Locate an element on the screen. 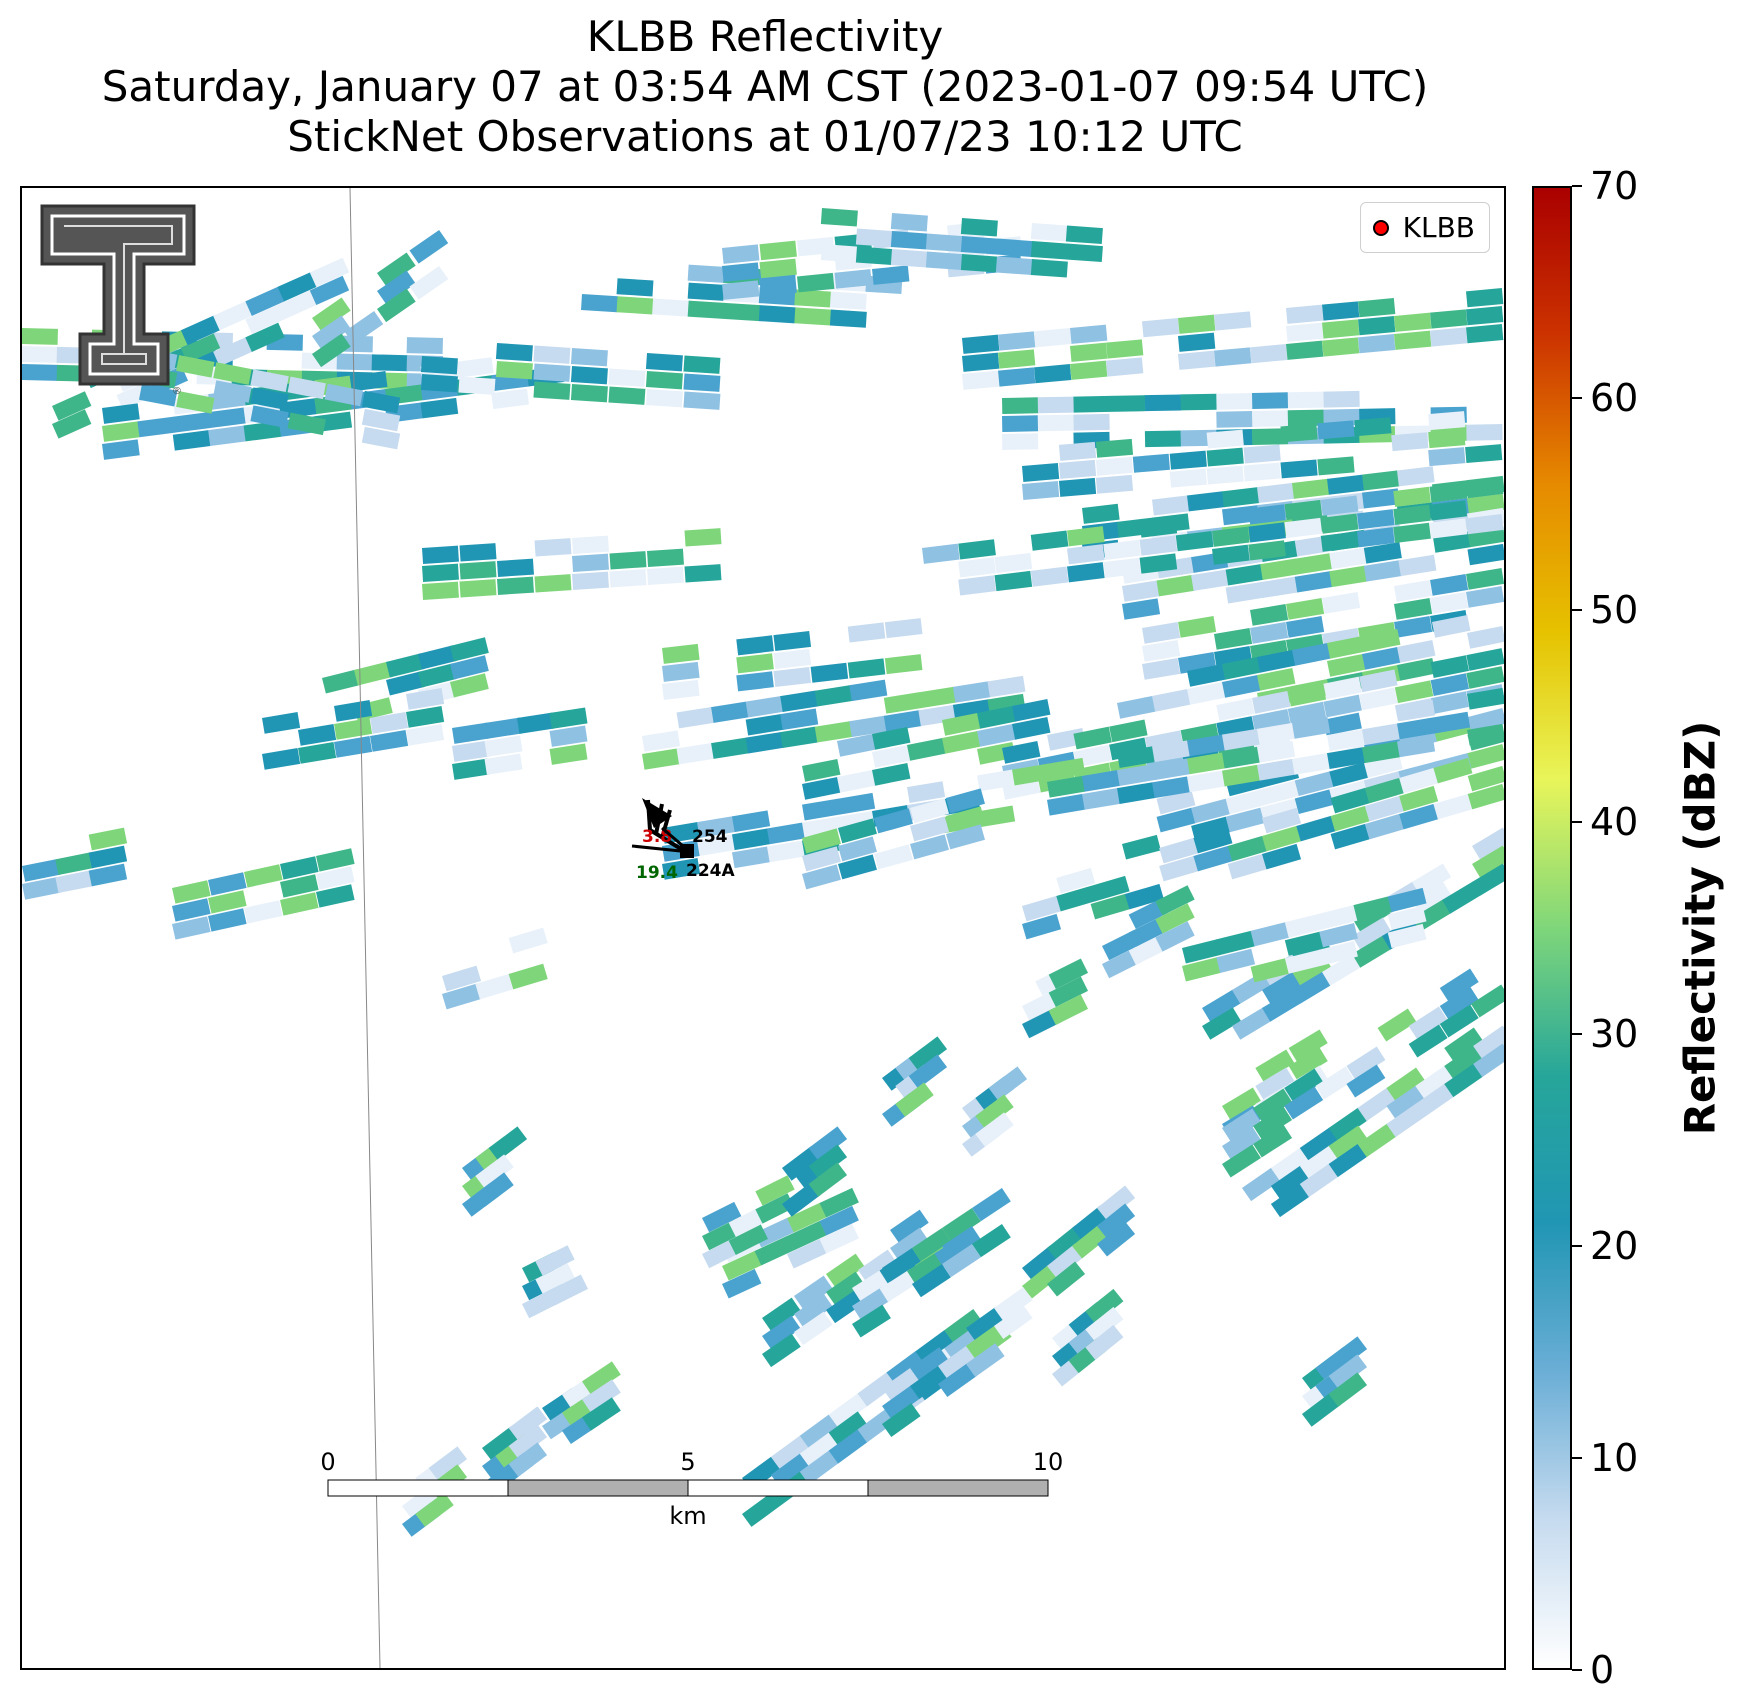  colorbar-tick-mark is located at coordinates (1577, 822).